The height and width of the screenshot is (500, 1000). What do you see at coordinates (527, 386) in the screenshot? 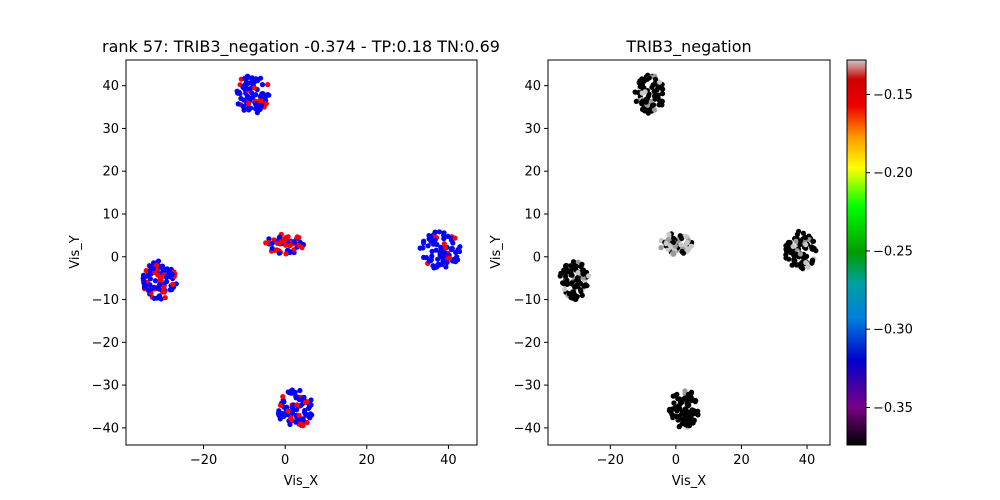
I see `y-tick-label: −30` at bounding box center [527, 386].